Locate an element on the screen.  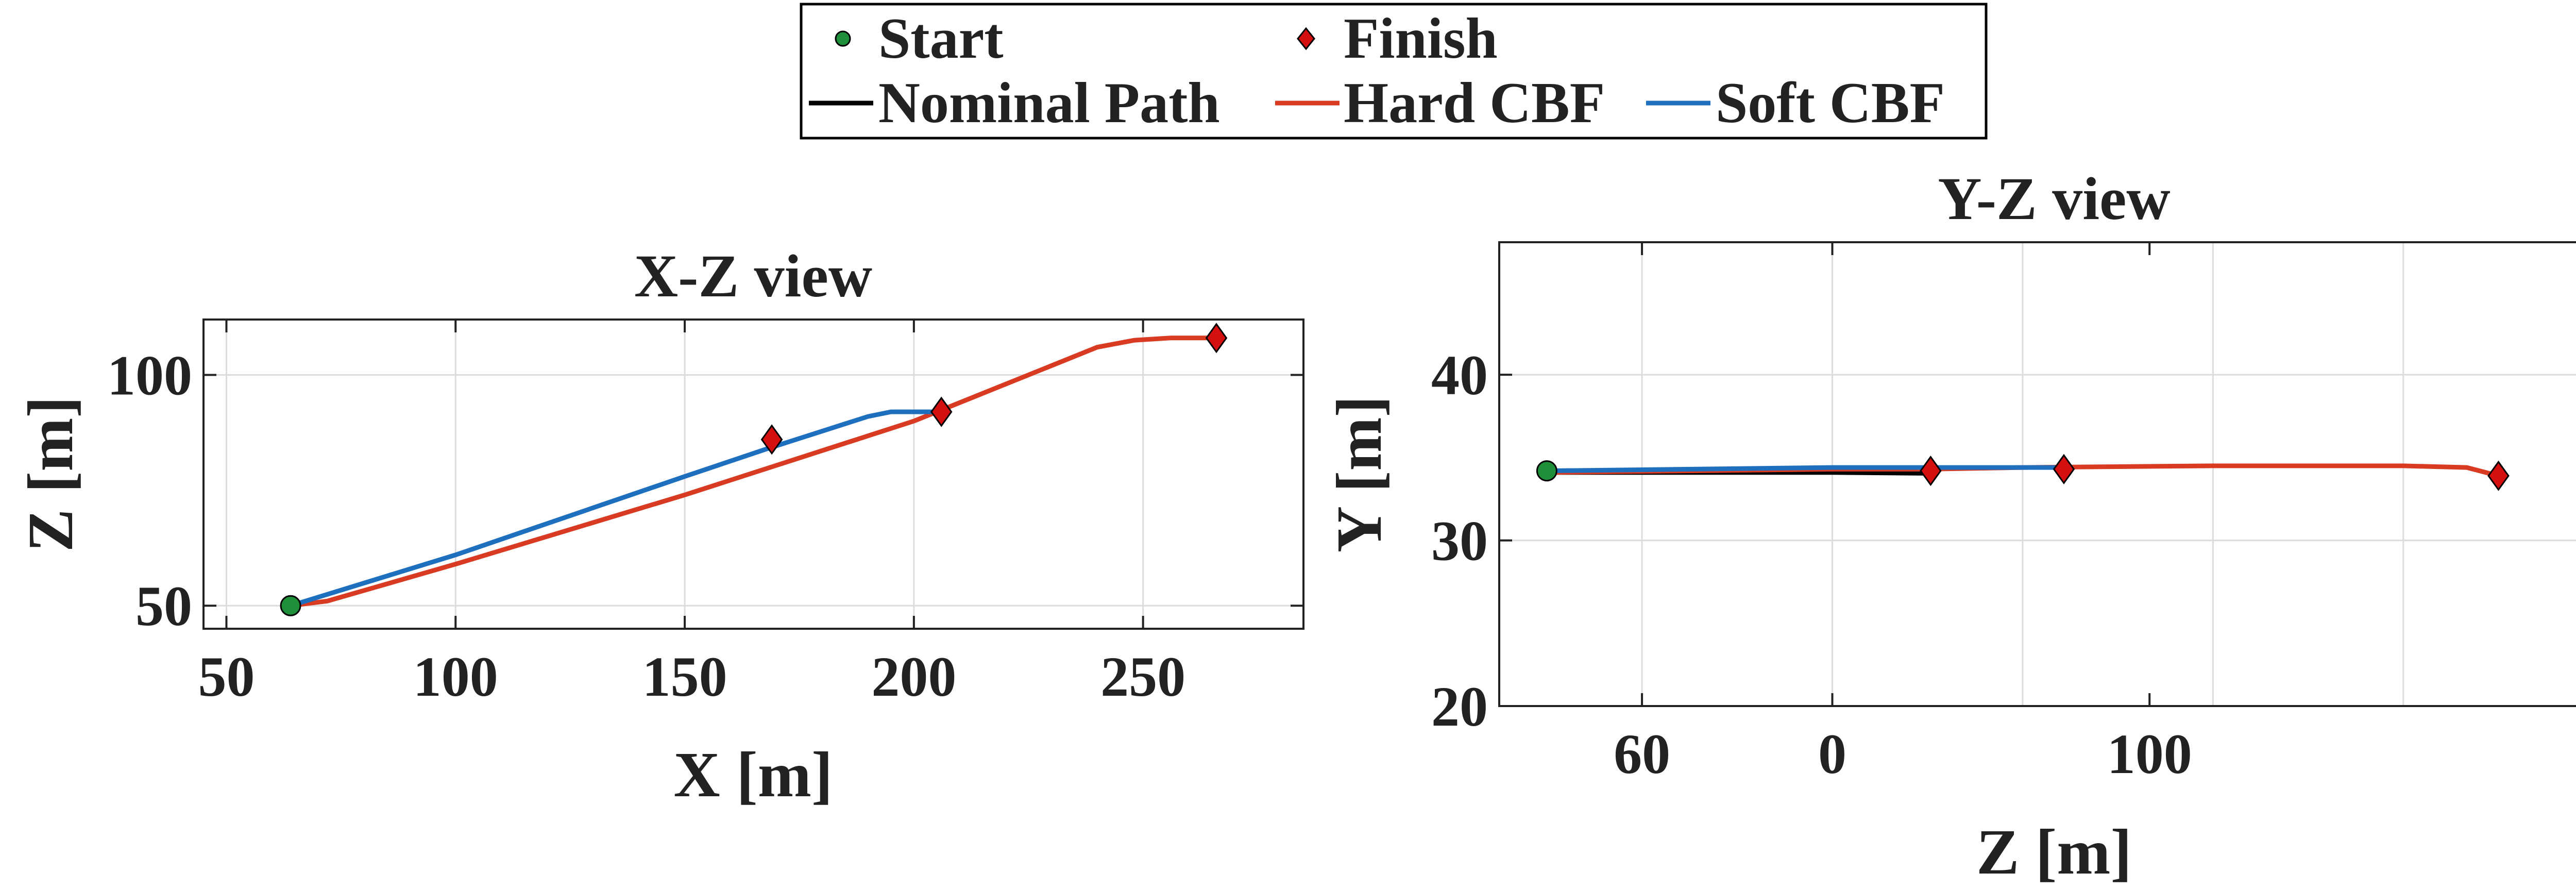
legend-finish-marker is located at coordinates (1306, 39).